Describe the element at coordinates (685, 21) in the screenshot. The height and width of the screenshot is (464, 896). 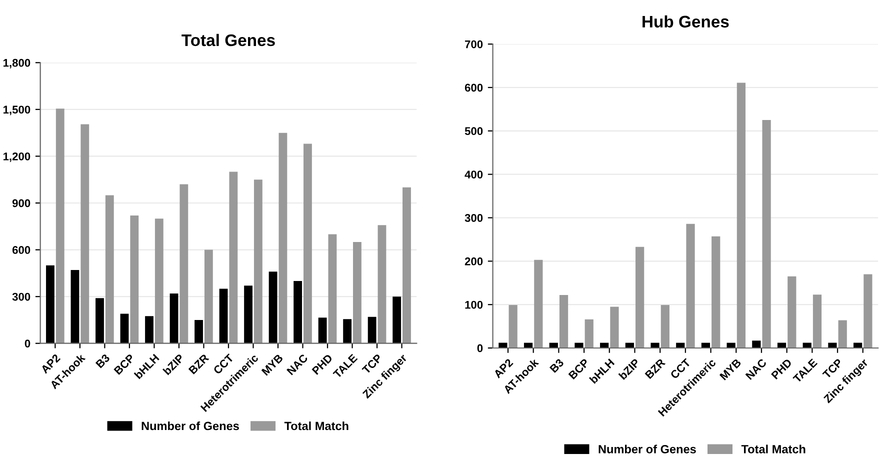
I see `chart-title: Hub Genes` at that location.